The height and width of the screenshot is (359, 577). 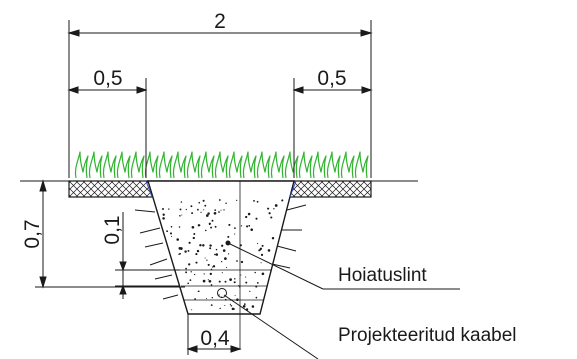 What do you see at coordinates (112, 229) in the screenshot?
I see `dimension-tape-depth-label: 0,1` at bounding box center [112, 229].